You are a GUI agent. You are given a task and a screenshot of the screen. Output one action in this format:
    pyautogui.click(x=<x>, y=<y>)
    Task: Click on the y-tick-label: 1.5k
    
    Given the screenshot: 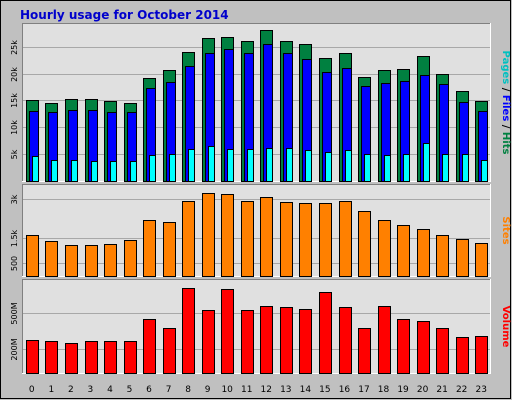 What is the action you would take?
    pyautogui.click(x=14, y=238)
    